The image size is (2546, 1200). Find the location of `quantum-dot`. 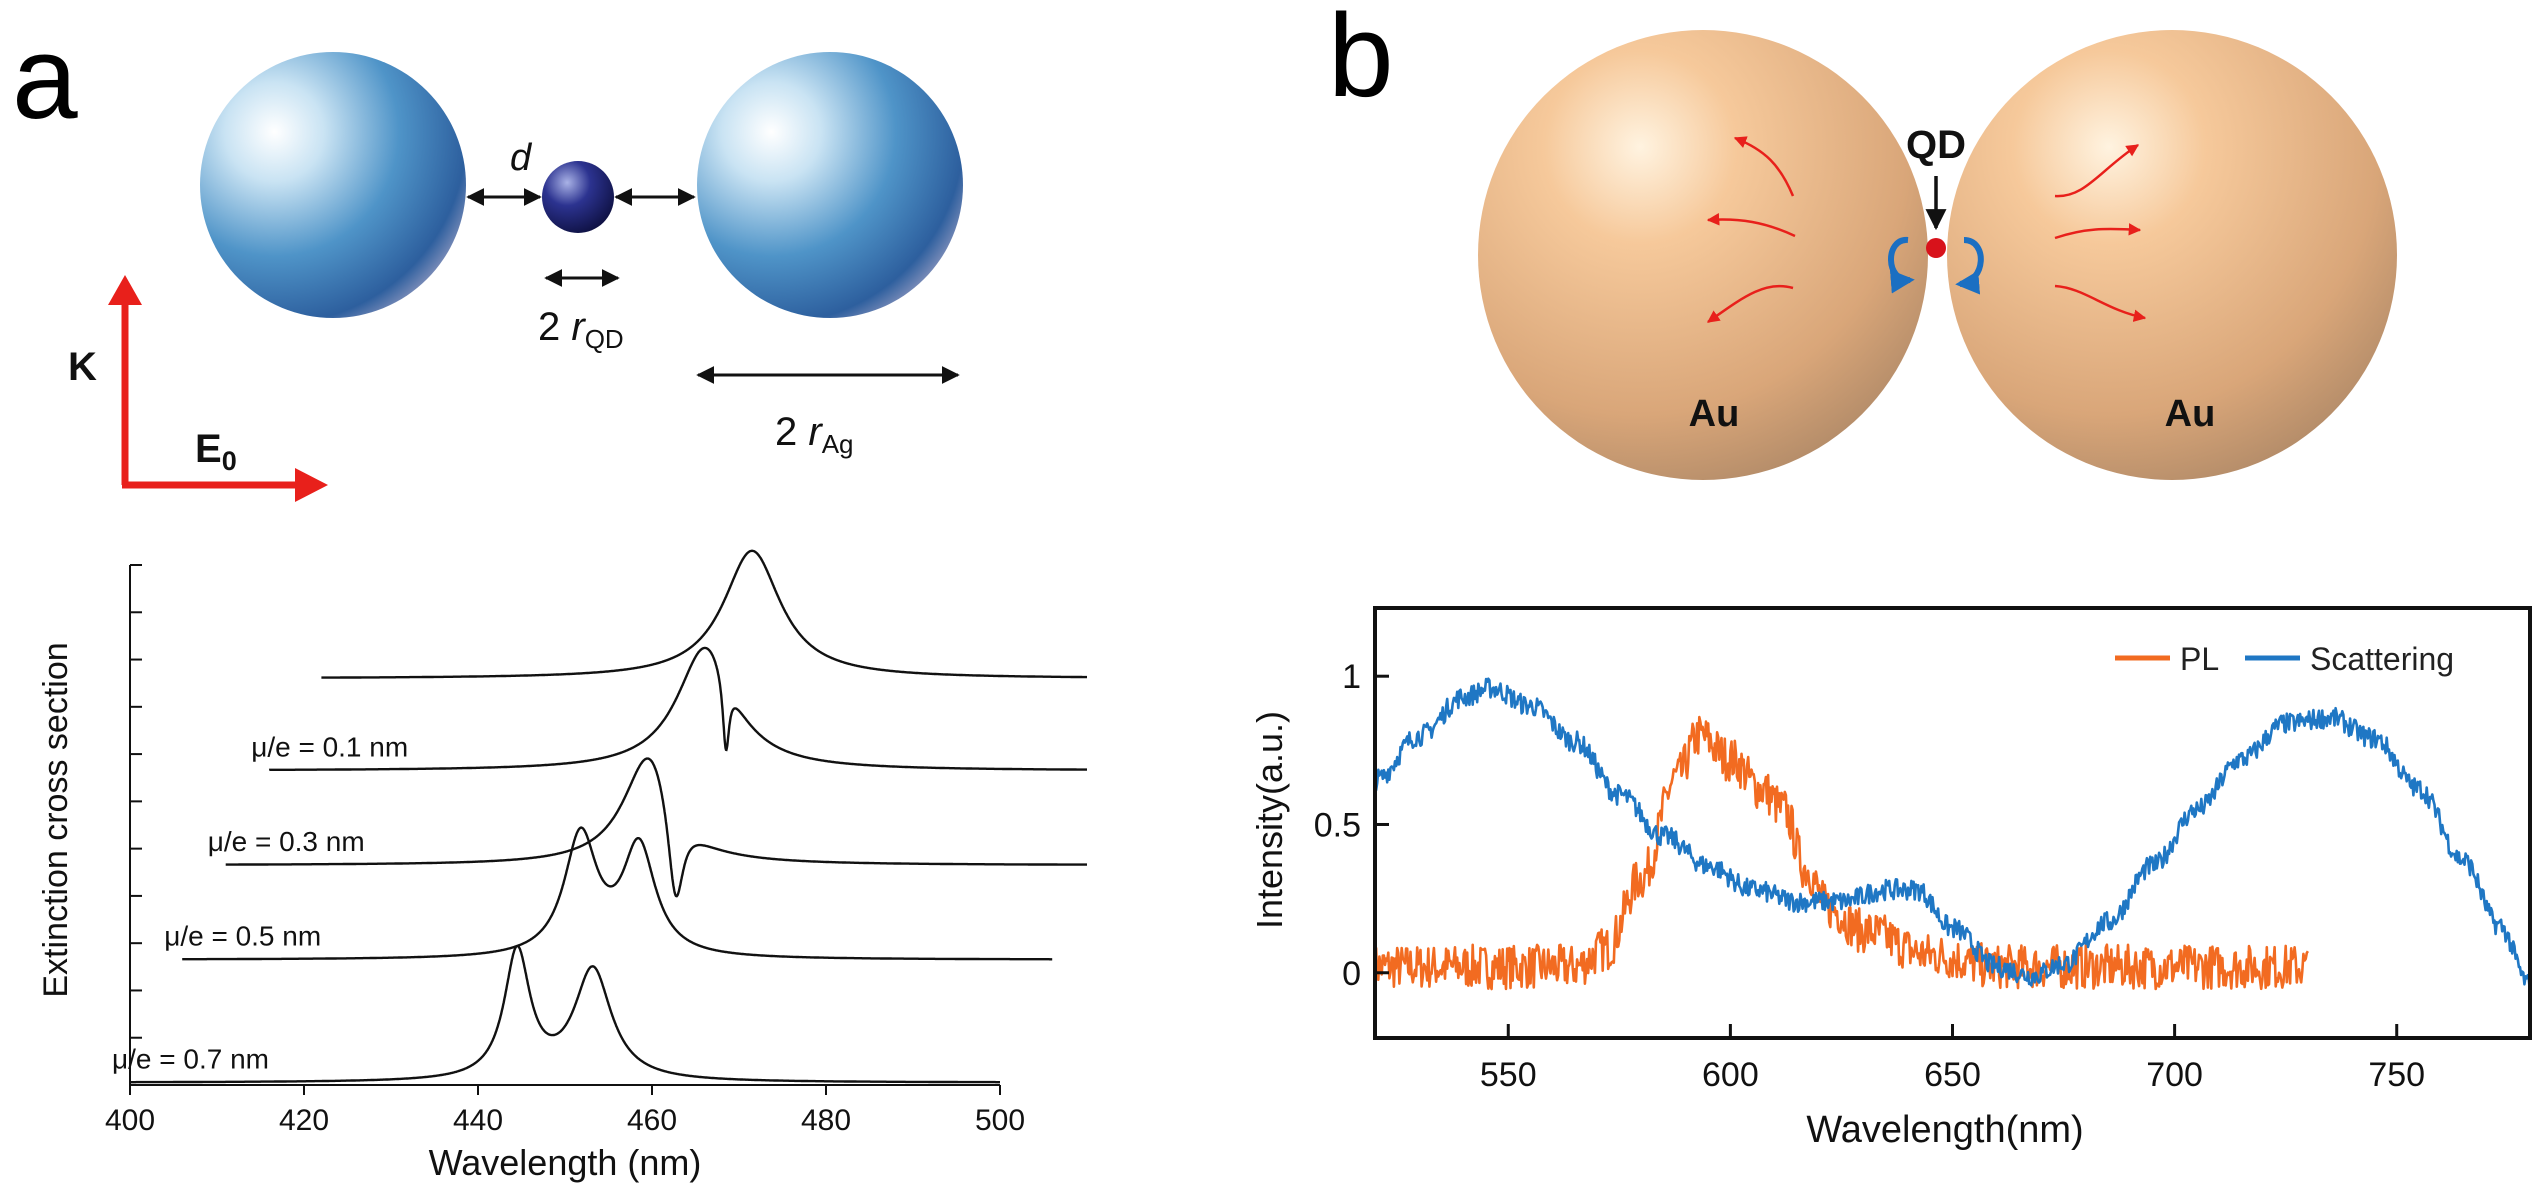

quantum-dot is located at coordinates (578, 197).